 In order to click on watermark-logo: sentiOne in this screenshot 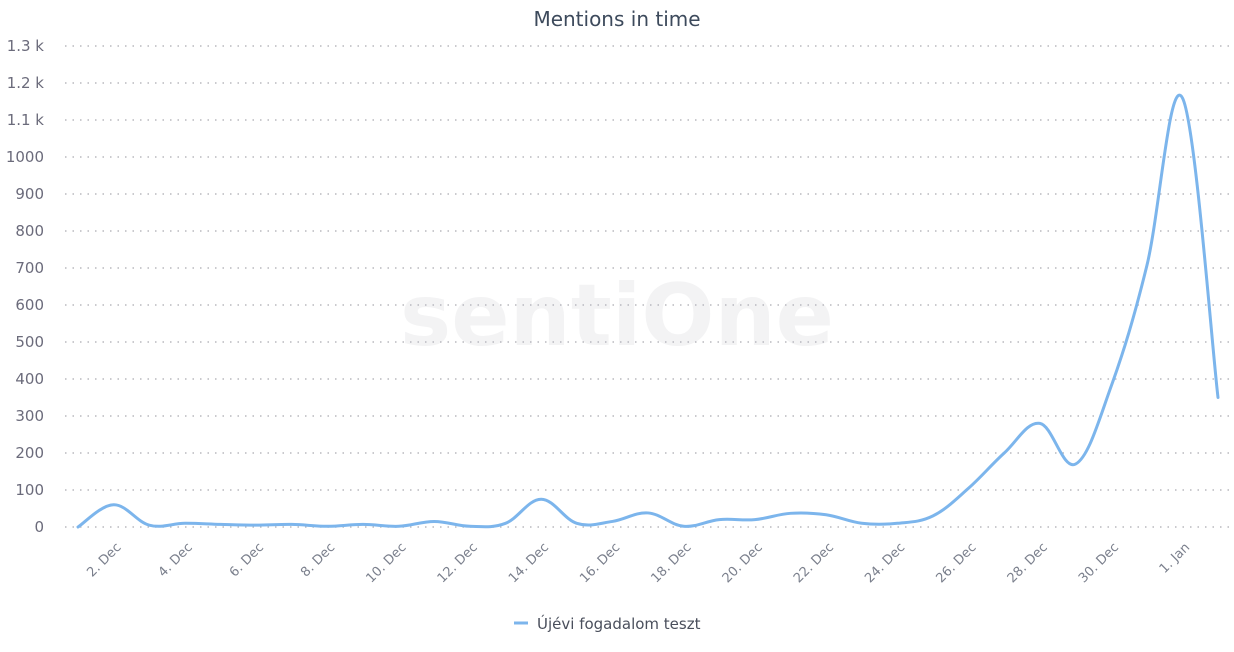, I will do `click(617, 316)`.